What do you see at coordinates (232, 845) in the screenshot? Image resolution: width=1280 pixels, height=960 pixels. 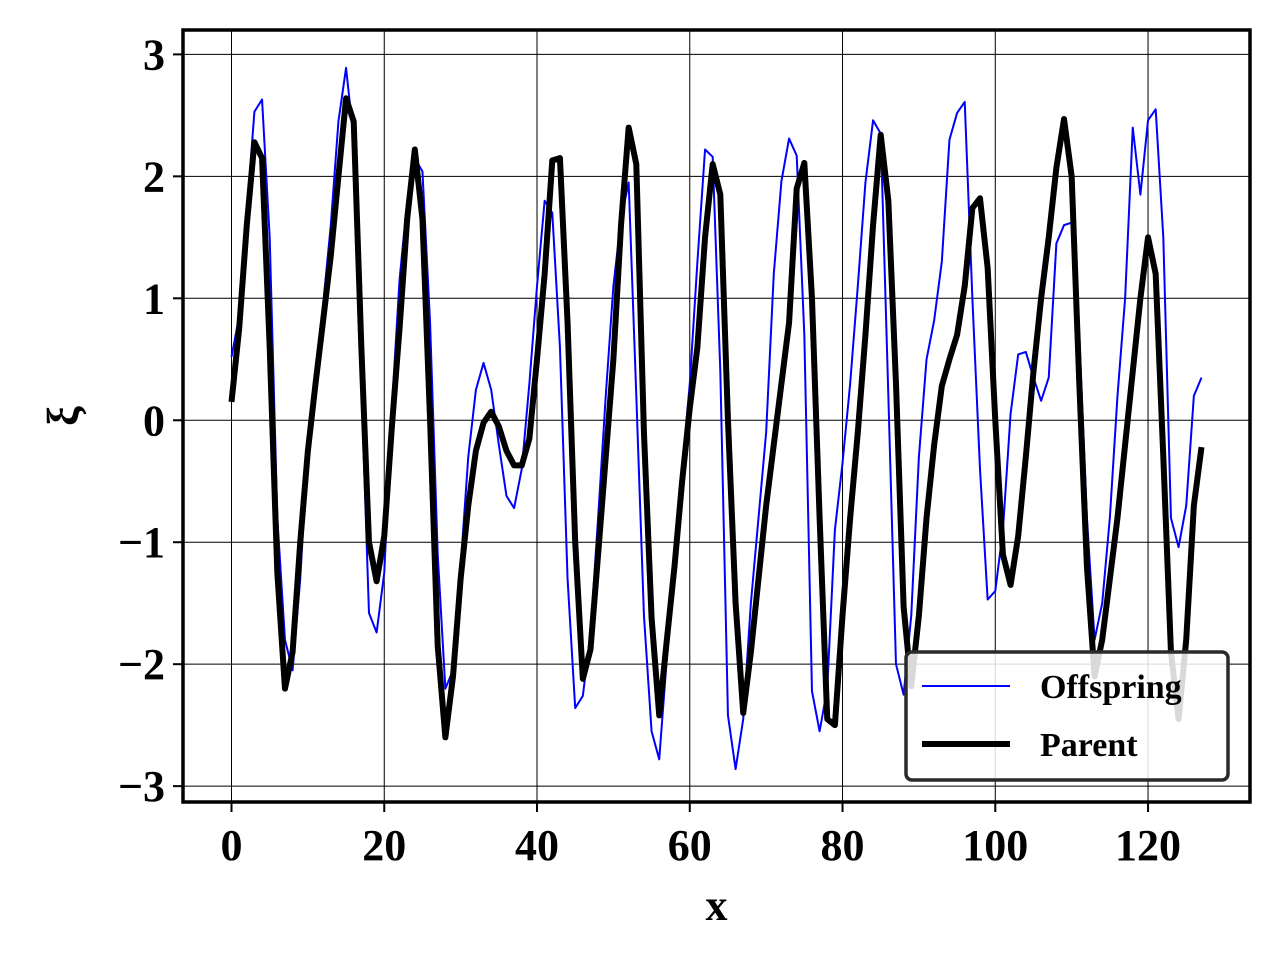 I see `x-tick-label: 0` at bounding box center [232, 845].